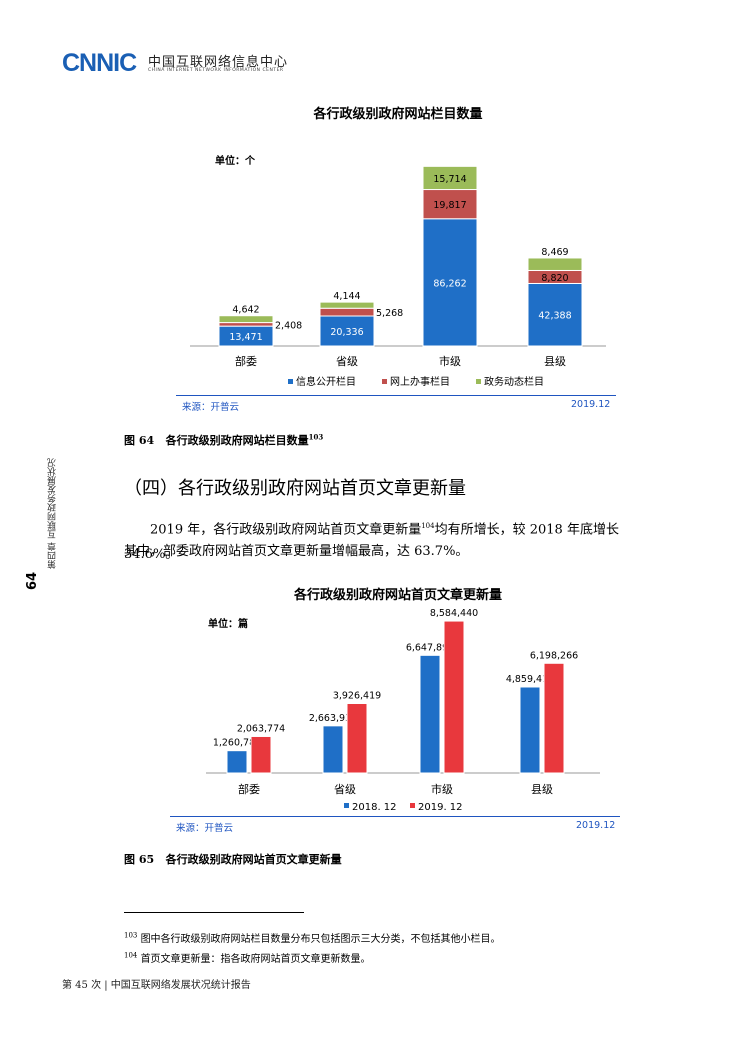 The image size is (744, 1053). Describe the element at coordinates (237, 440) in the screenshot. I see `caption-text: 各行政级别政府网站栏目数量` at that location.